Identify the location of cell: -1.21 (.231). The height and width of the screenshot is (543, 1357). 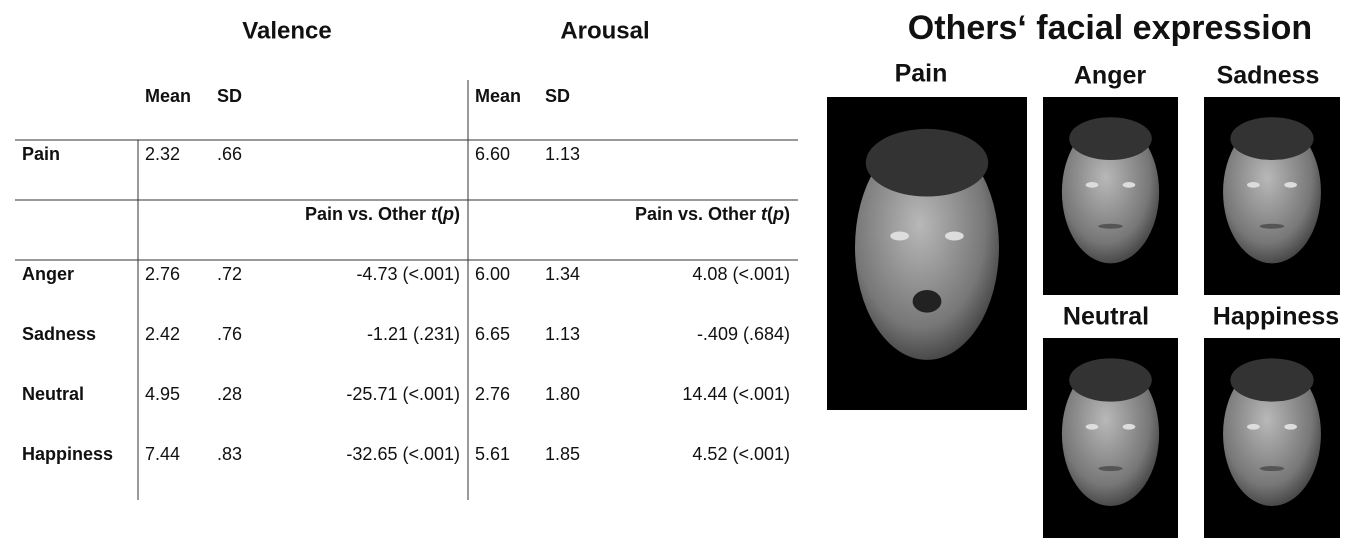
(413, 334).